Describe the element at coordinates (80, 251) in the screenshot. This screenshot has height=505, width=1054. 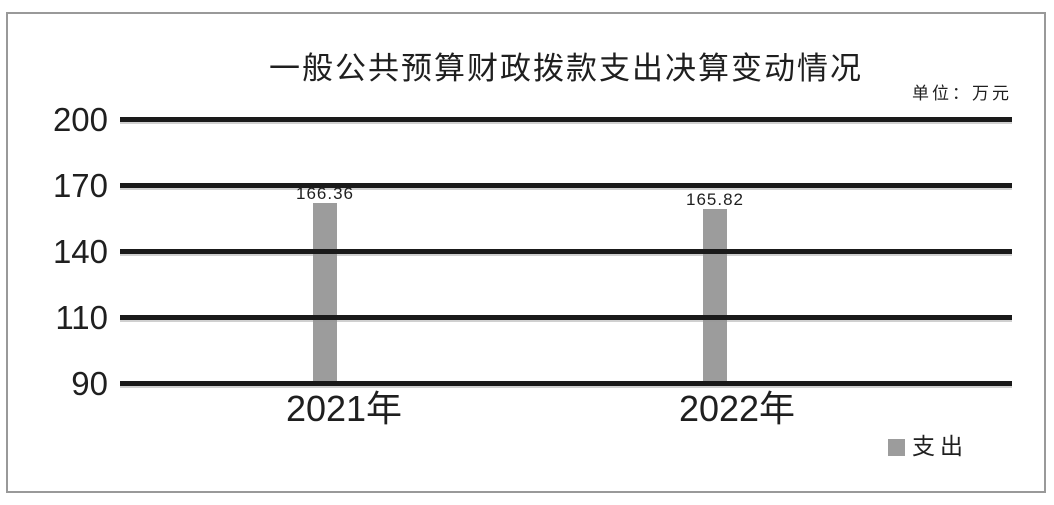
I see `y-axis-tick-140: 140` at that location.